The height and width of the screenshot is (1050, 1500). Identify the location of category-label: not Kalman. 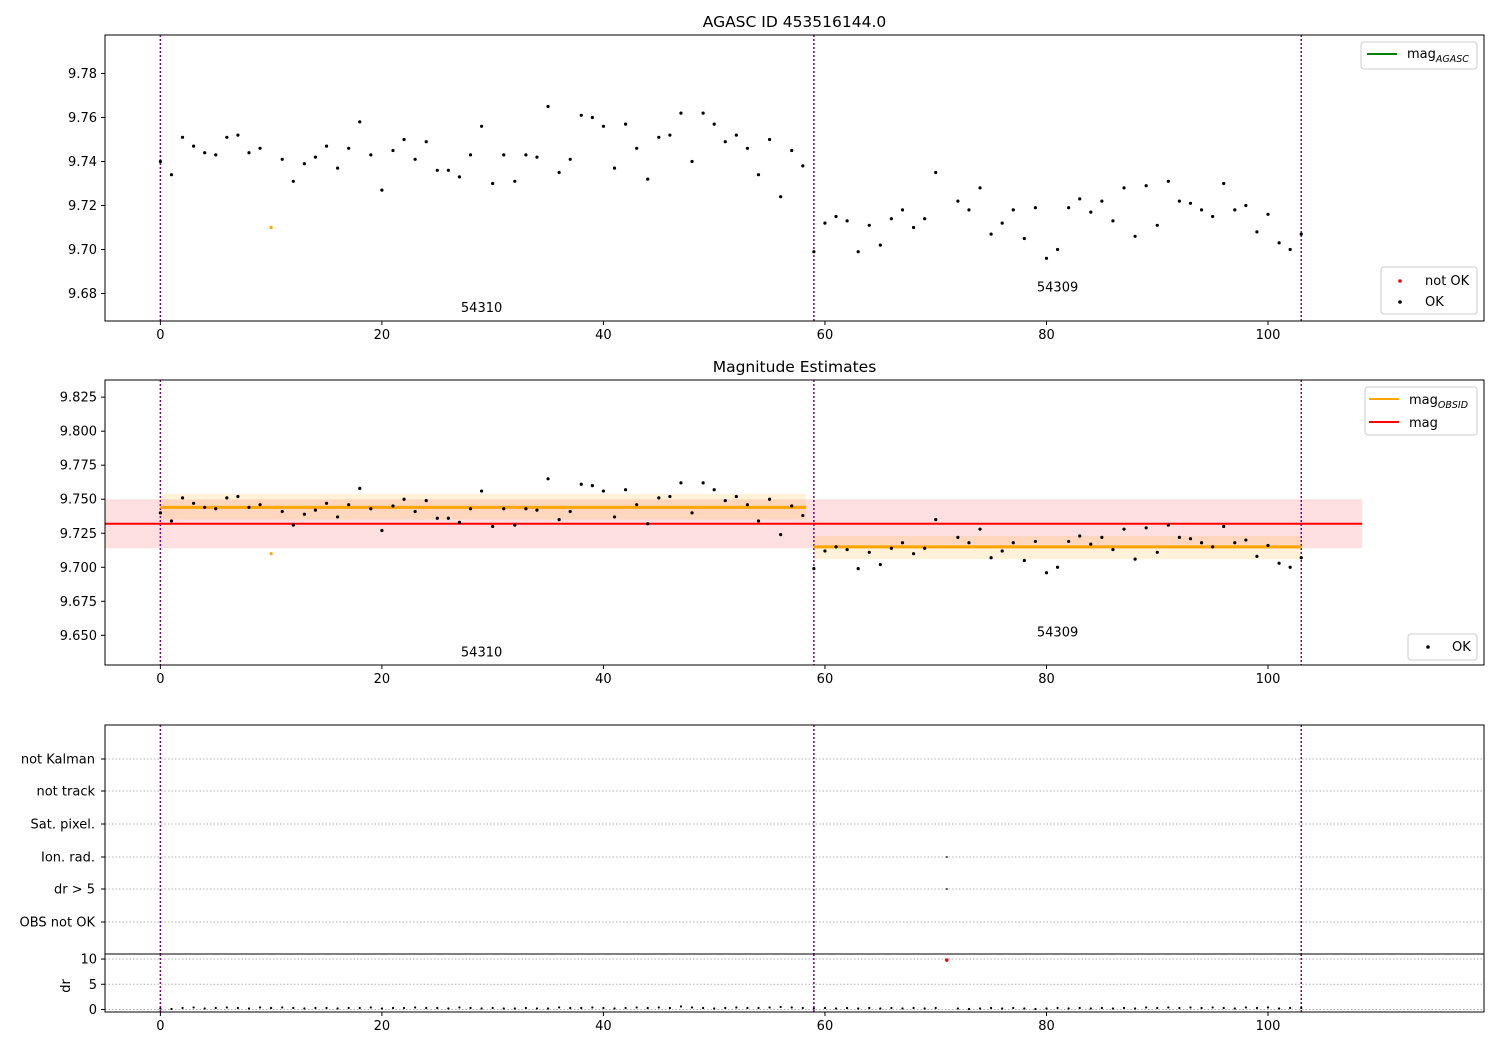
(58, 760).